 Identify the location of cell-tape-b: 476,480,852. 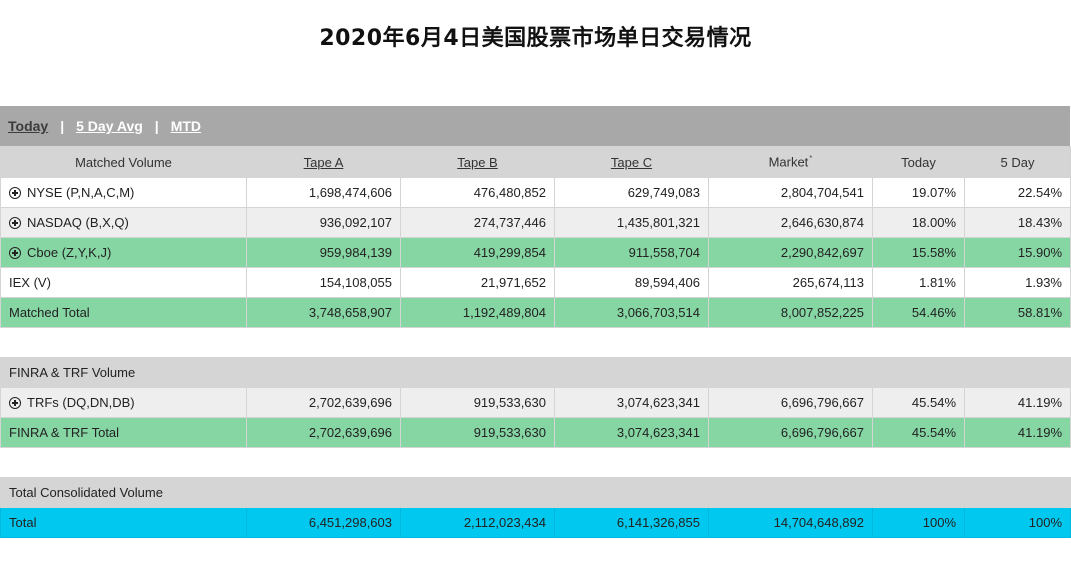
(477, 192).